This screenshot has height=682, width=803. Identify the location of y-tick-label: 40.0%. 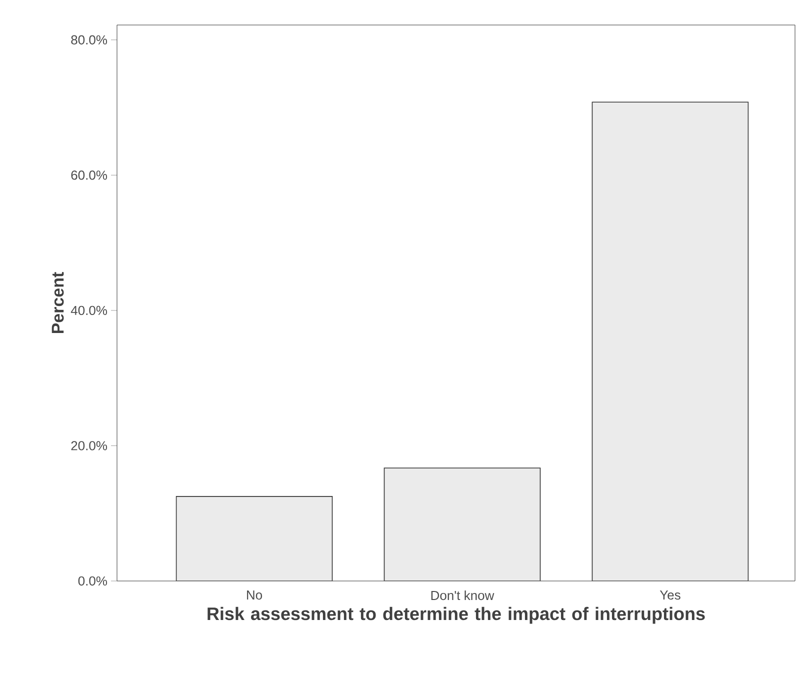
(89, 311).